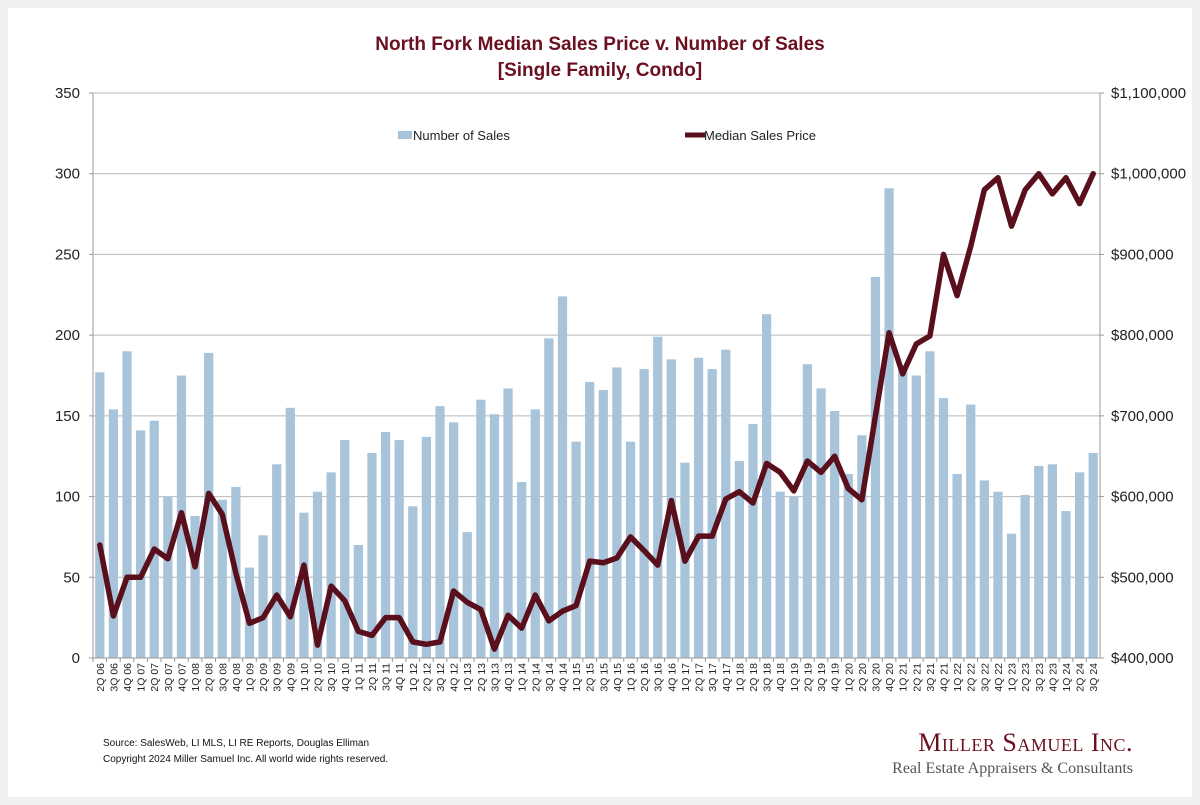 Image resolution: width=1200 pixels, height=805 pixels. What do you see at coordinates (607, 135) in the screenshot?
I see `legend: Number of Sales Median Sales Price` at bounding box center [607, 135].